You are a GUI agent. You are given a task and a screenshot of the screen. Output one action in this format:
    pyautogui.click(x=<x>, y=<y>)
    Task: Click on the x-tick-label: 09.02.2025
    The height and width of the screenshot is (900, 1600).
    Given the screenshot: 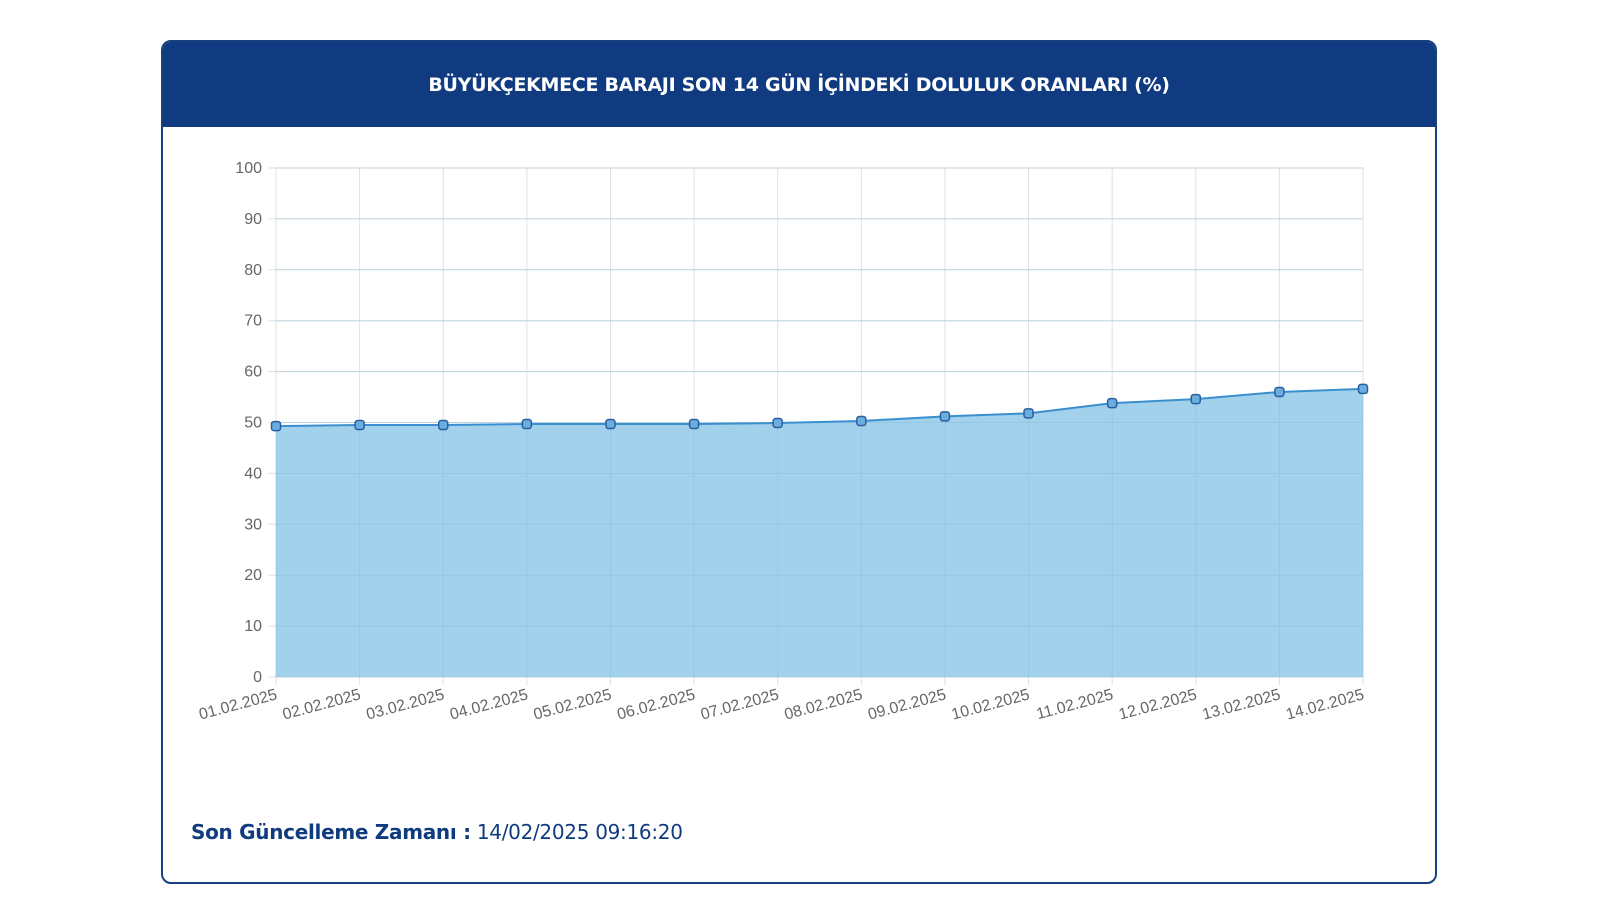 What is the action you would take?
    pyautogui.click(x=907, y=704)
    